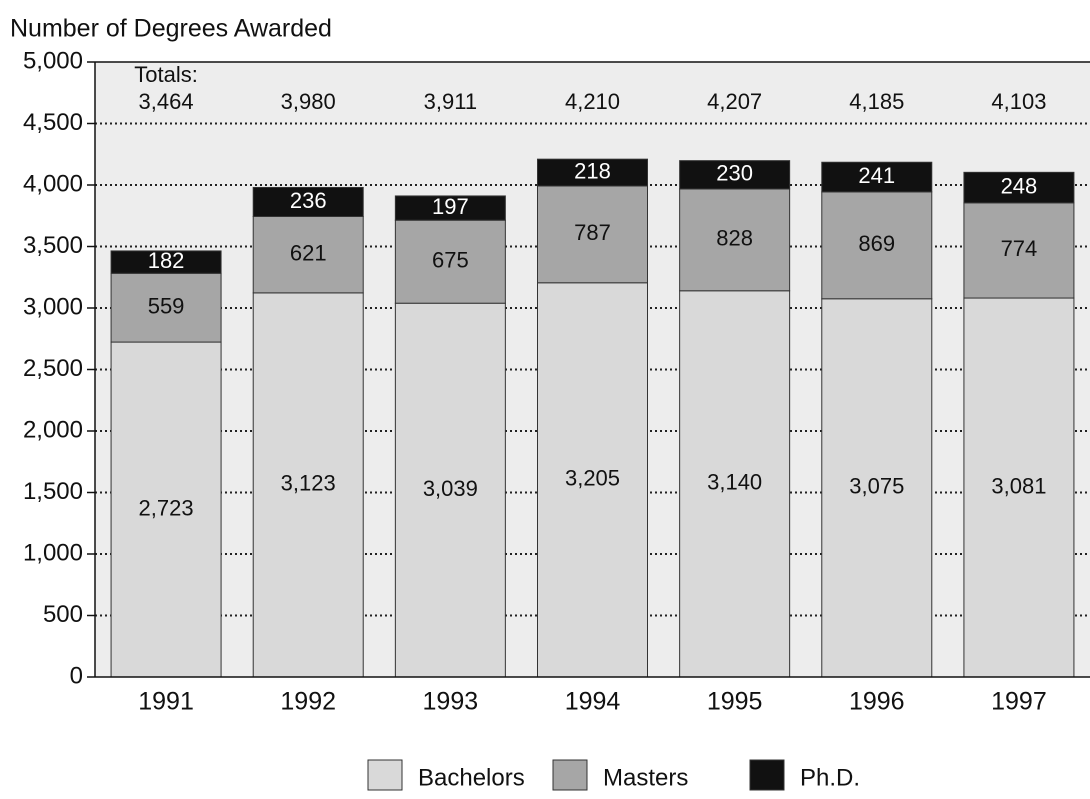  What do you see at coordinates (53, 245) in the screenshot?
I see `y-tick-label: 3,500` at bounding box center [53, 245].